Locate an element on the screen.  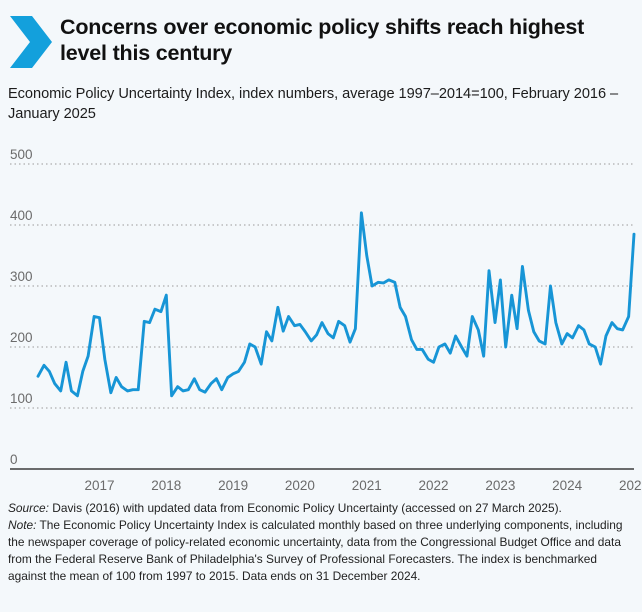
x-tick-label: 2018 is located at coordinates (166, 485).